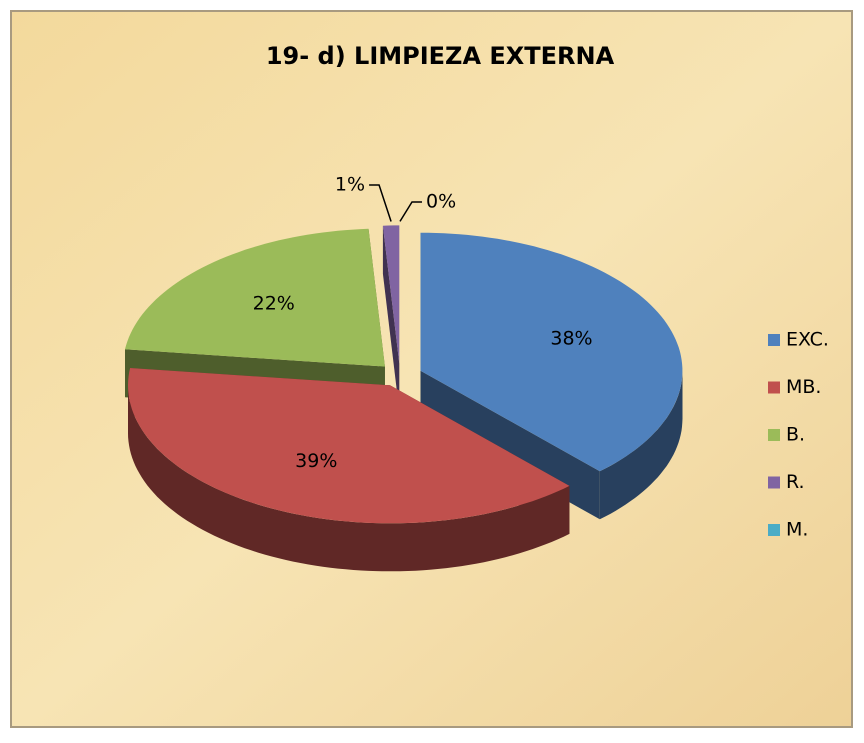 The width and height of the screenshot is (864, 743). I want to click on data-label: 38%, so click(571, 339).